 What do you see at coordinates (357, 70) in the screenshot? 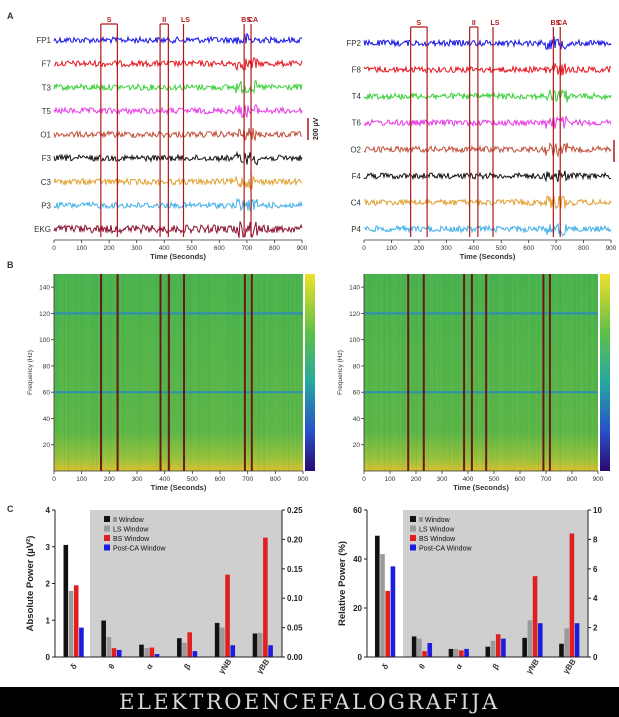
I see `channel-label-f8: F8` at bounding box center [357, 70].